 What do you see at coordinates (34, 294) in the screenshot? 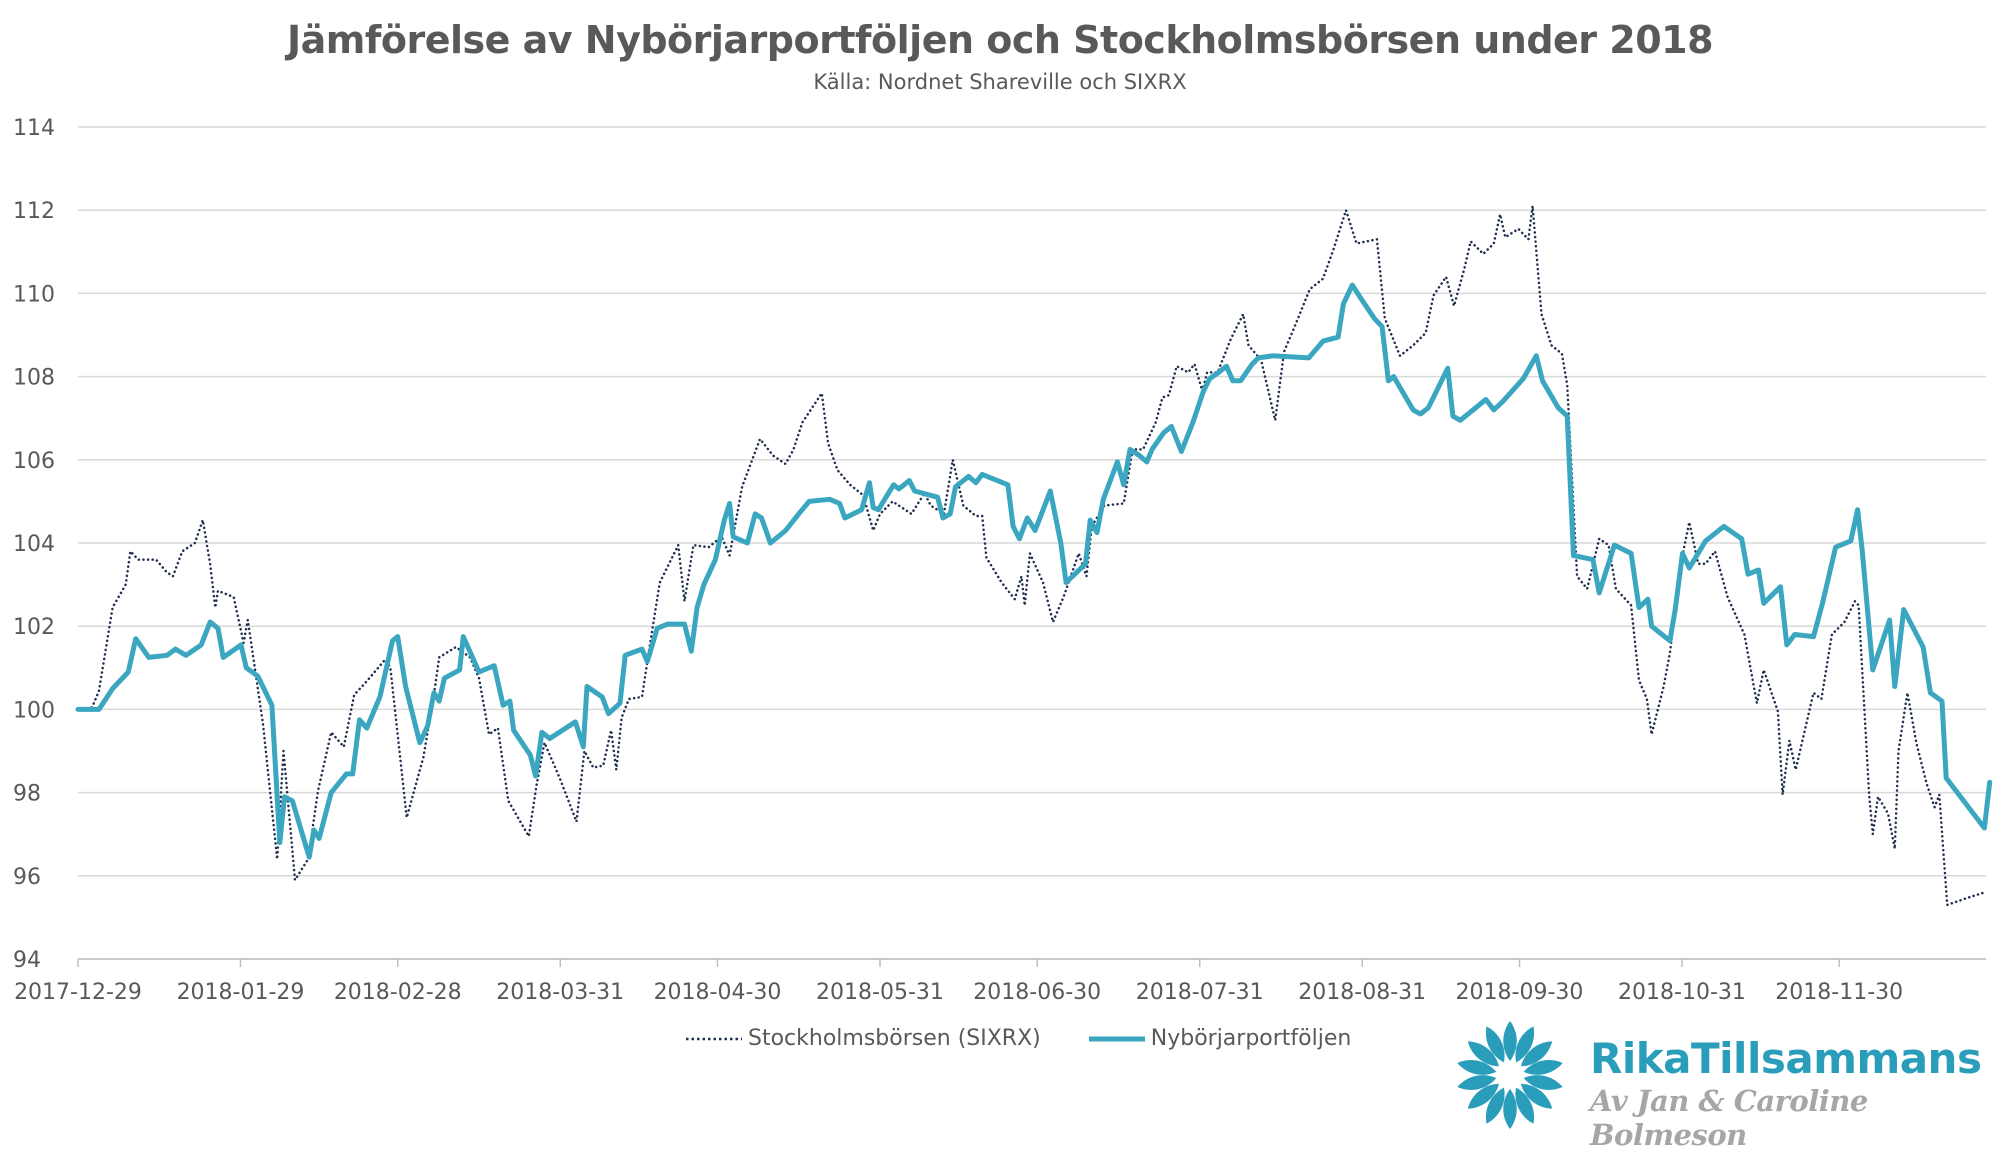
I see `y-tick-label: 110` at bounding box center [34, 294].